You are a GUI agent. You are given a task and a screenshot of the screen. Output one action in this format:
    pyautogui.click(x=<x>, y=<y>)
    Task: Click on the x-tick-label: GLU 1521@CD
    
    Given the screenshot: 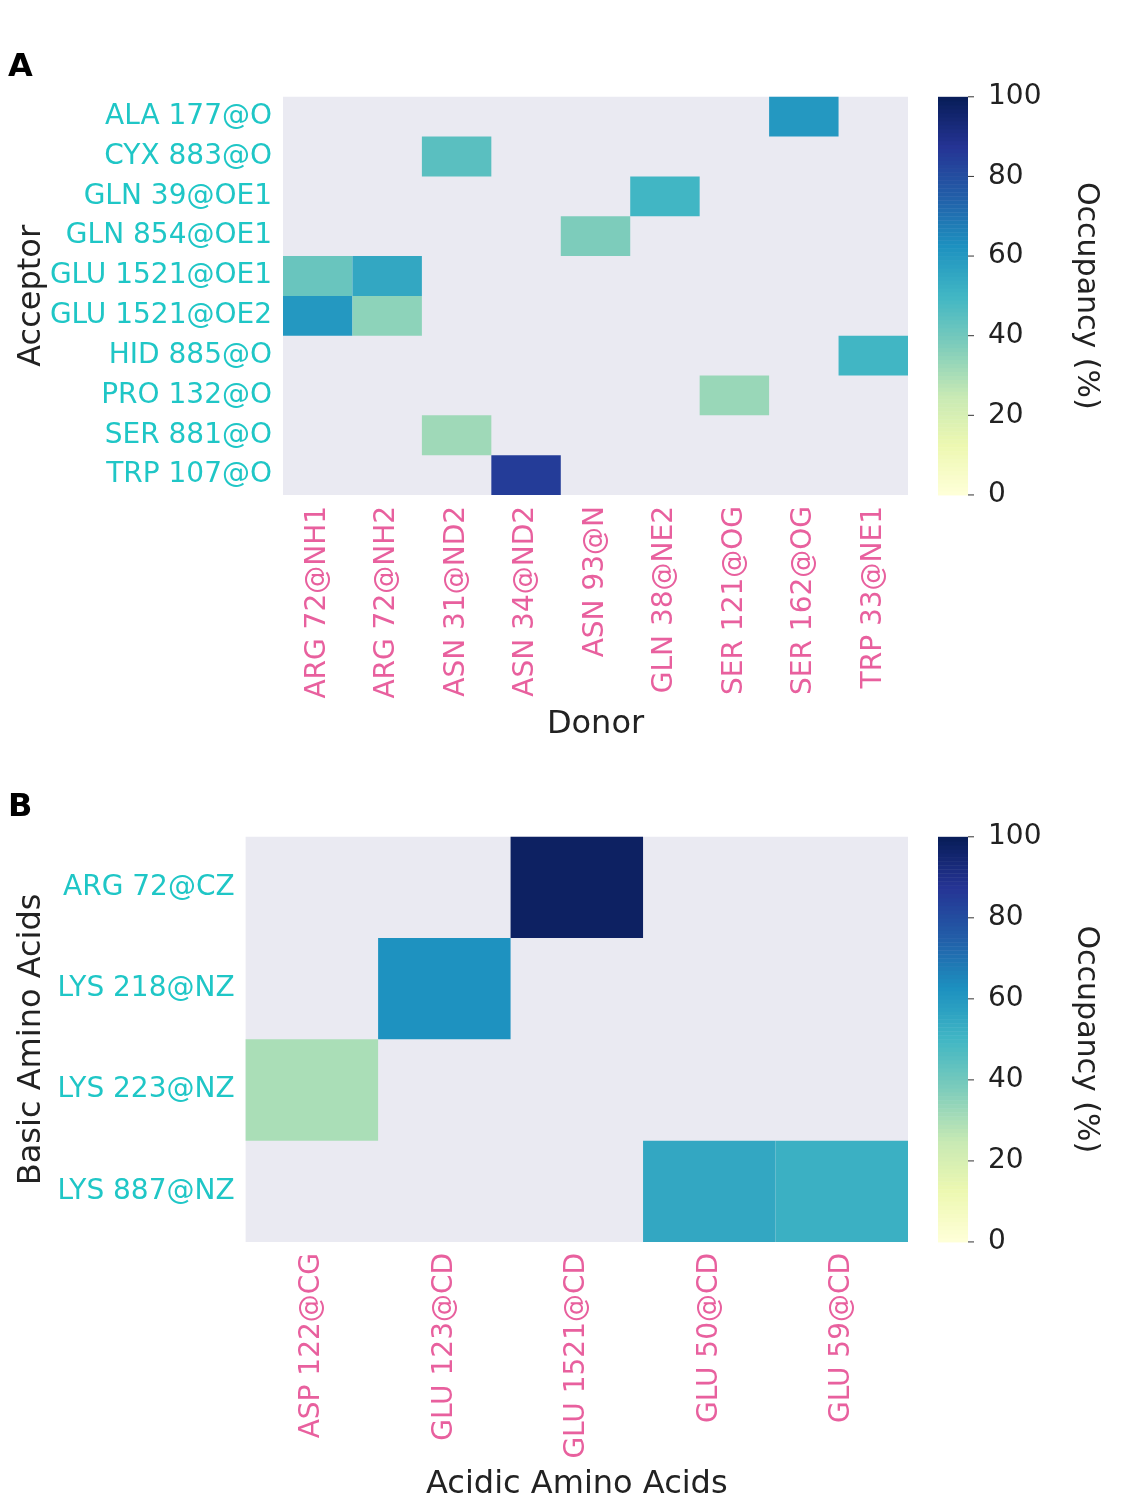 What is the action you would take?
    pyautogui.click(x=575, y=1355)
    